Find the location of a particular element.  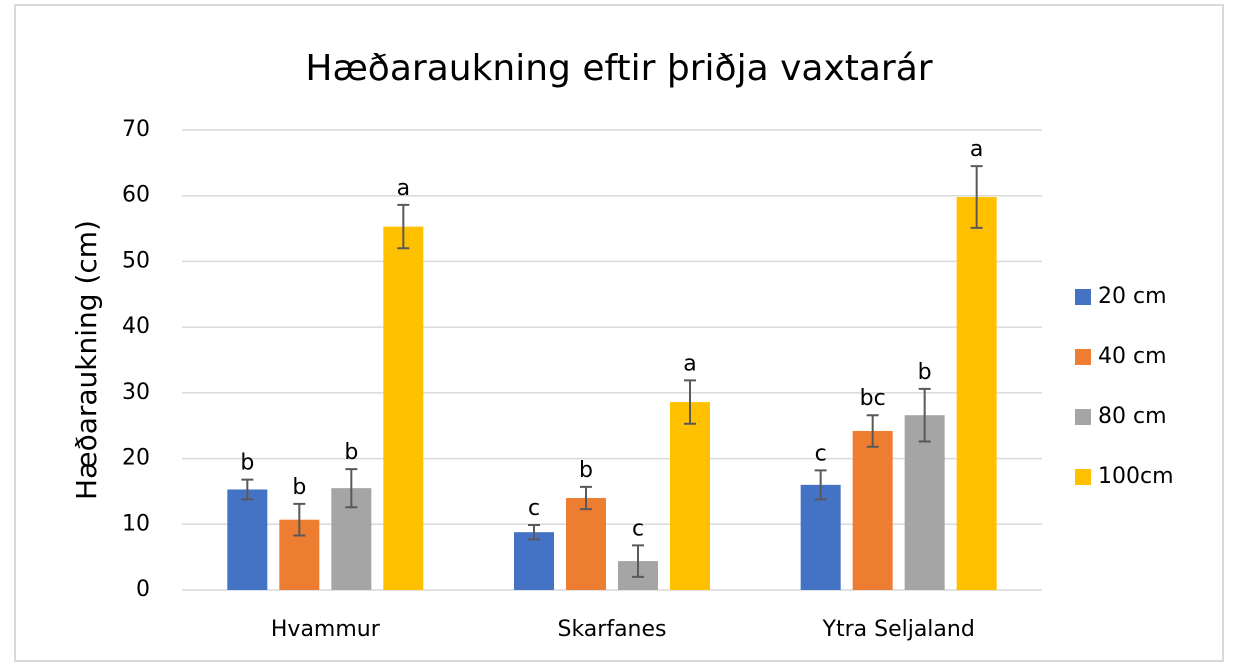

legend-label: 20 cm is located at coordinates (1132, 296).